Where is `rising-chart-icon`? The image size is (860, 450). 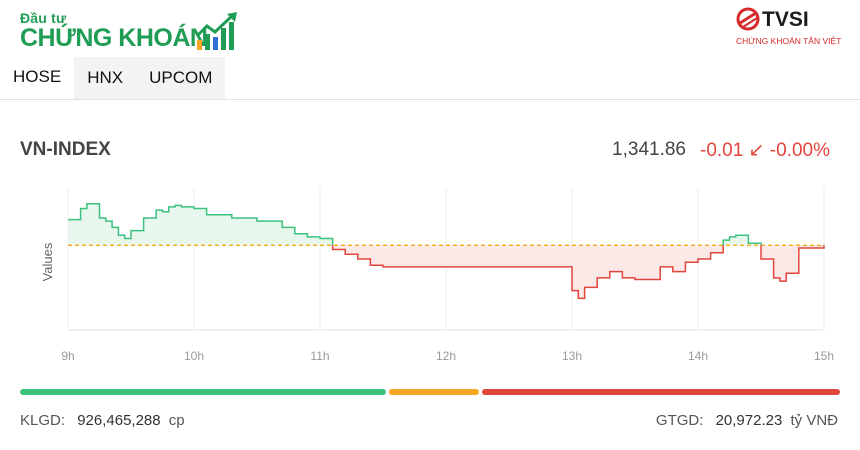 rising-chart-icon is located at coordinates (216, 31).